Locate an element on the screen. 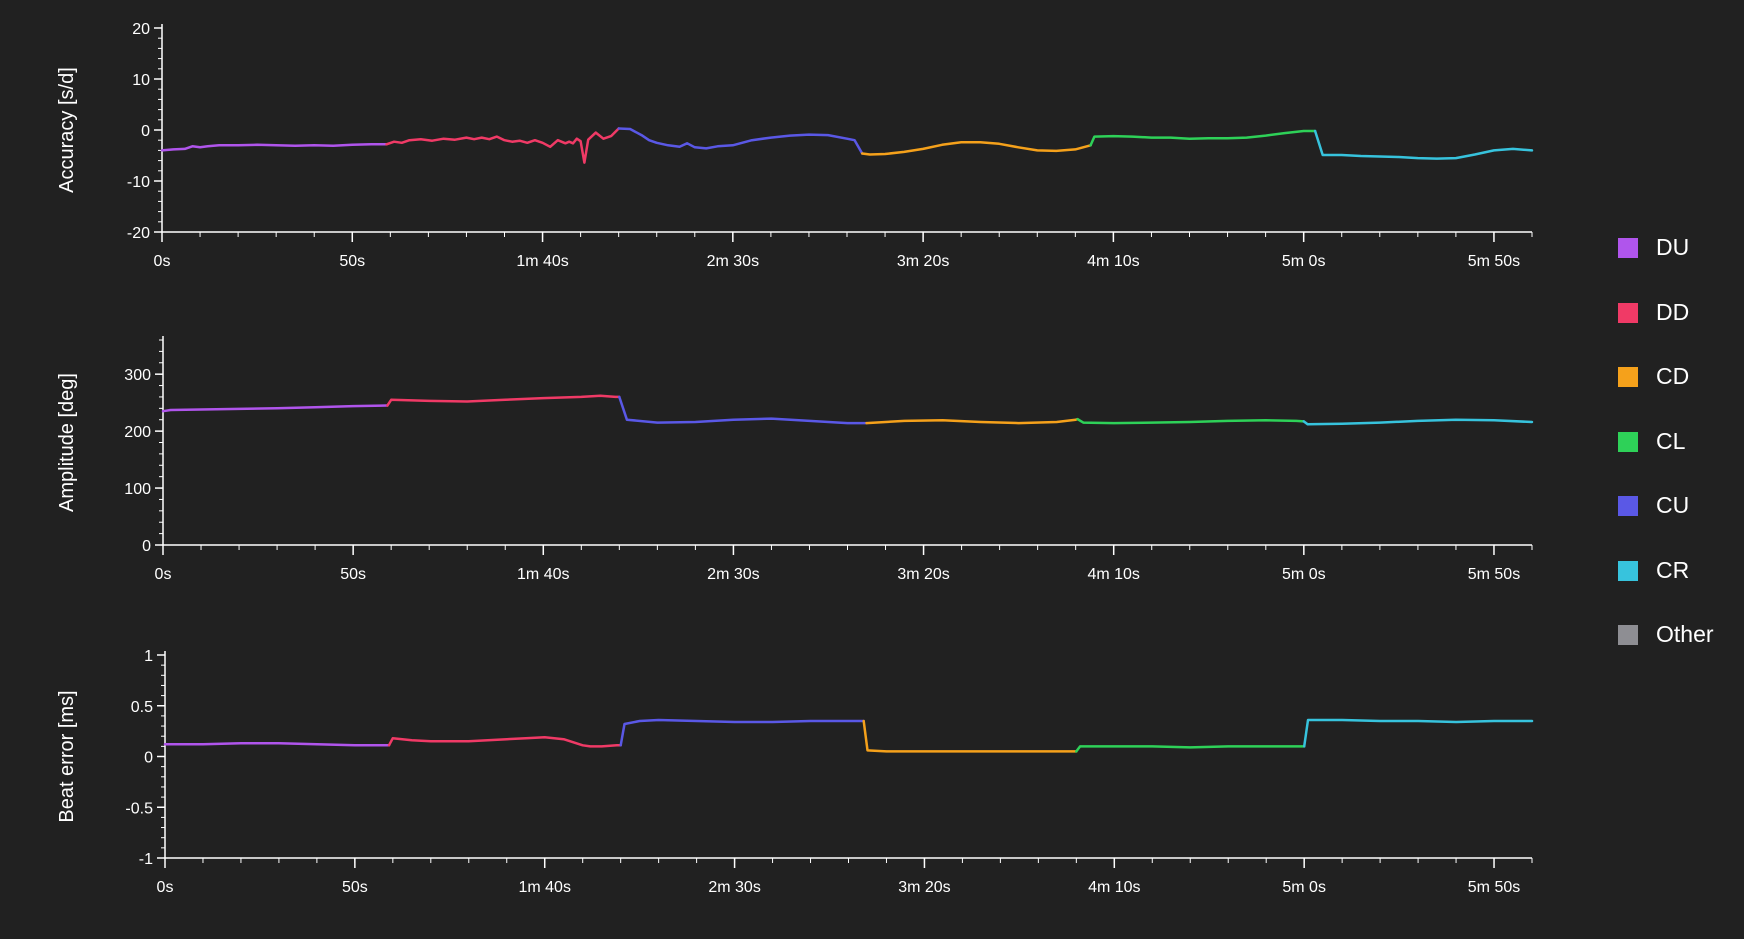 The height and width of the screenshot is (939, 1744). legend-item-cd: CD is located at coordinates (1678, 391).